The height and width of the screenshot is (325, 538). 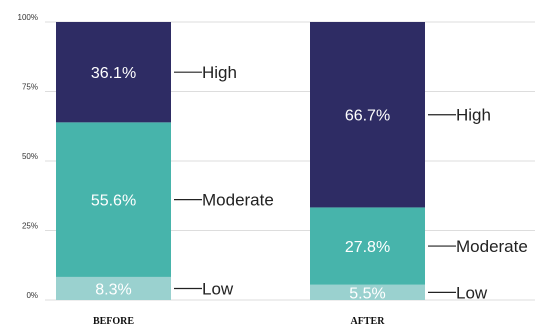 I want to click on segment-value-label: 5.5%, so click(x=367, y=293).